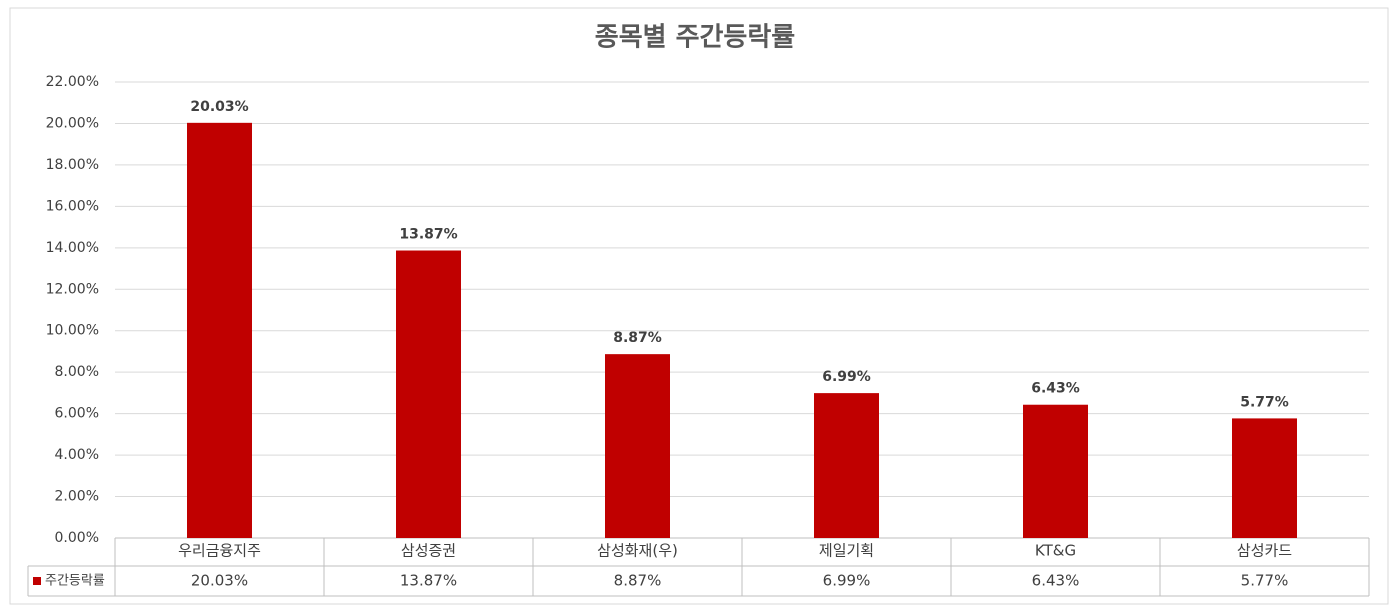 The image size is (1391, 606). Describe the element at coordinates (72, 123) in the screenshot. I see `y-tick-label: 20.00%` at that location.